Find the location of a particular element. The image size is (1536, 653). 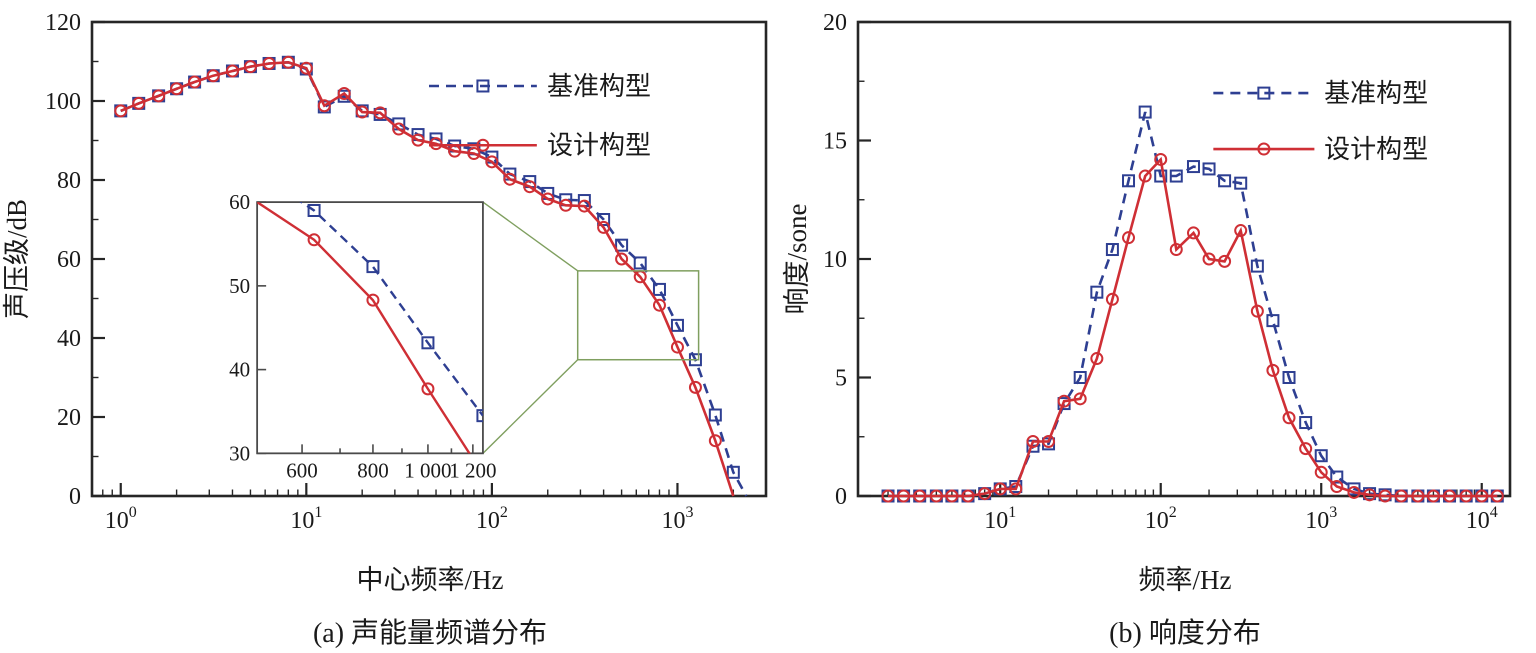

x-axis-ticks: 10⁰ 10¹ 10² 10³ is located at coordinates (429, 508).